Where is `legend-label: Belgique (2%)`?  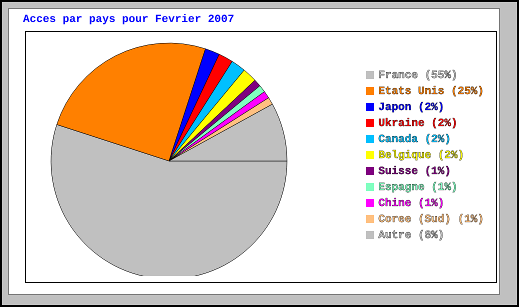
legend-label: Belgique (2%) is located at coordinates (421, 156).